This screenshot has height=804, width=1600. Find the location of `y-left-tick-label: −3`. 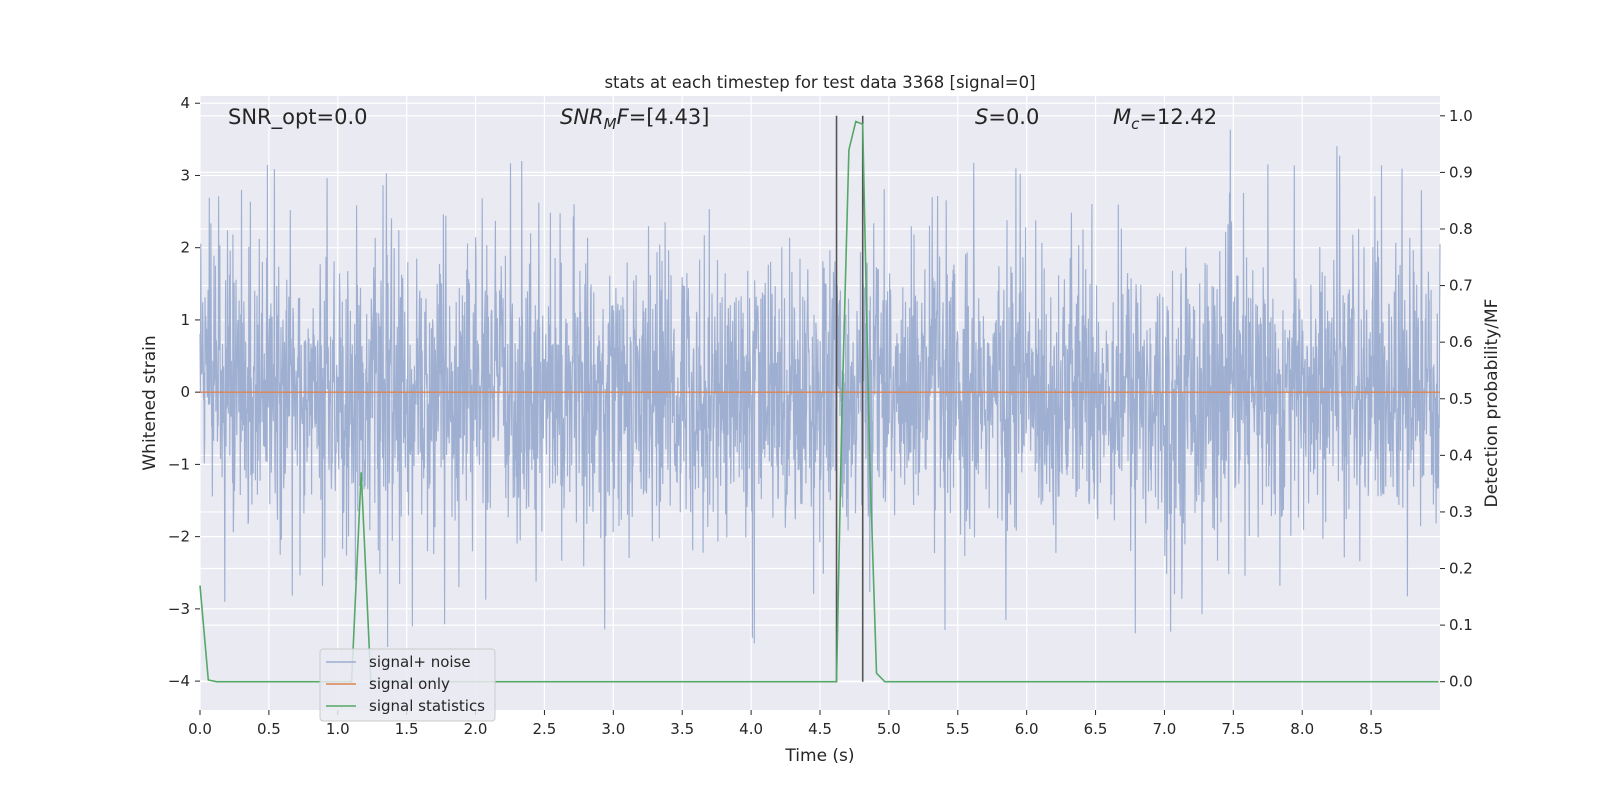

y-left-tick-label: −3 is located at coordinates (179, 609).